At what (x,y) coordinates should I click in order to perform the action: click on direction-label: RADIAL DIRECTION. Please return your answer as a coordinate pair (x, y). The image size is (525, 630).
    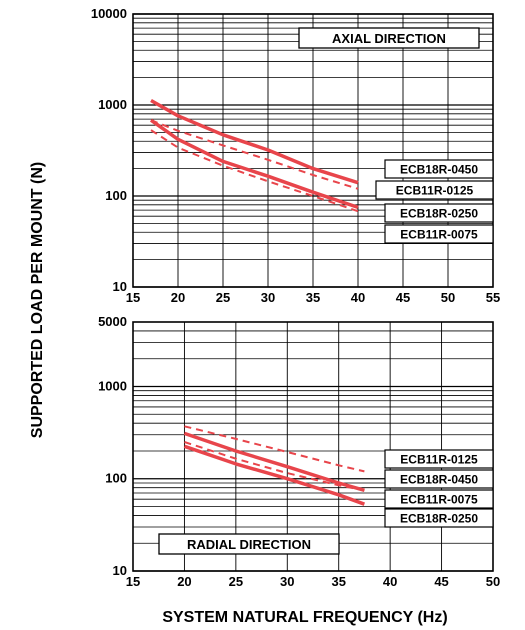
    Looking at the image, I should click on (249, 544).